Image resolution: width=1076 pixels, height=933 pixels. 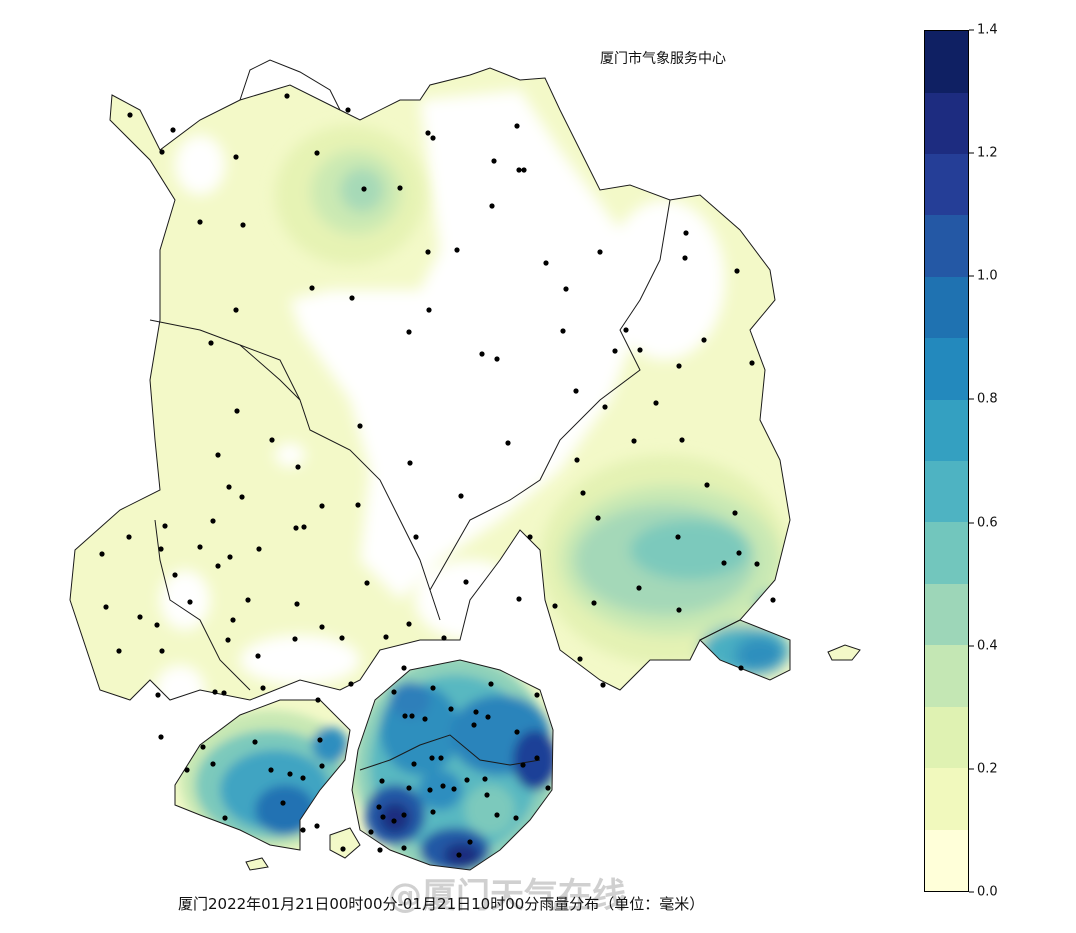 I want to click on colorbar, so click(x=946, y=461).